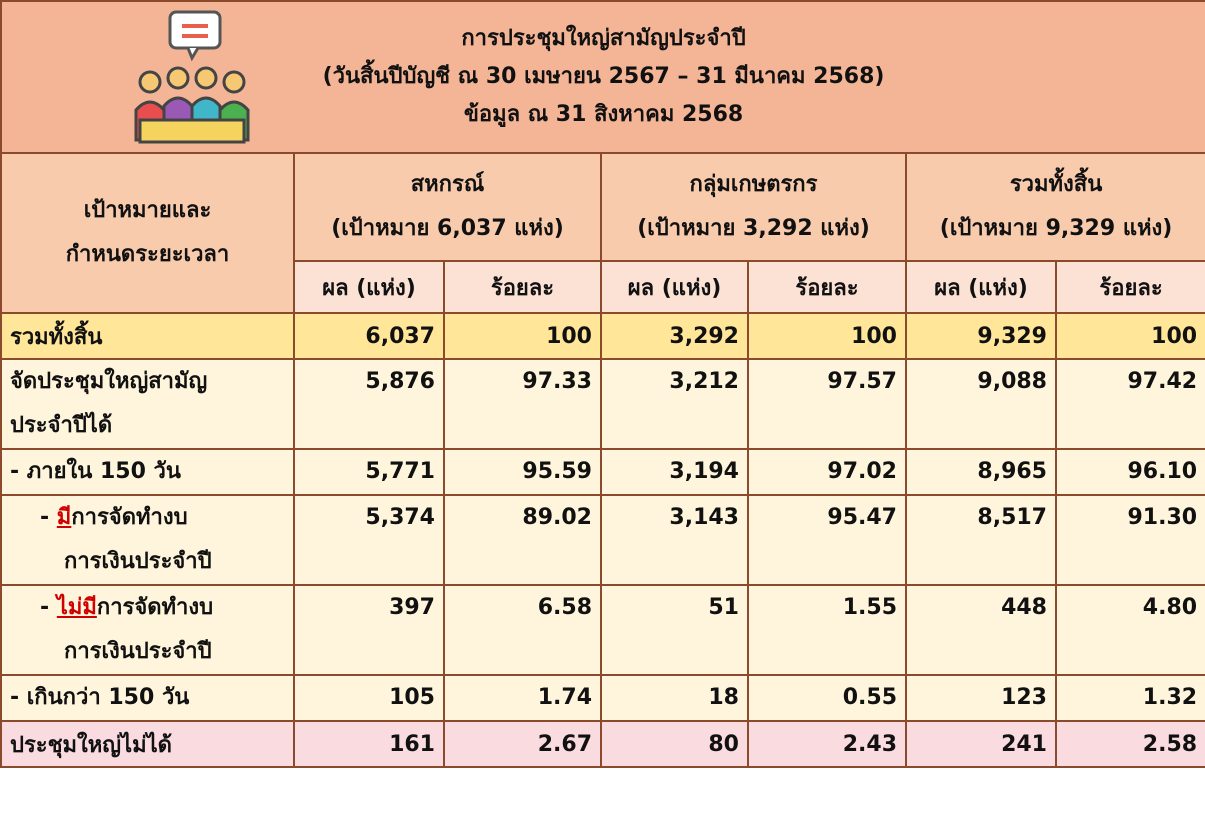 The width and height of the screenshot is (1205, 820). I want to click on value-cell: 3,292, so click(674, 336).